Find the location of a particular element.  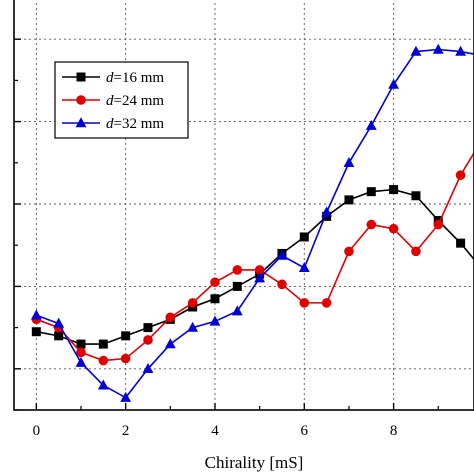

legend-label: d=24 mm is located at coordinates (135, 101).